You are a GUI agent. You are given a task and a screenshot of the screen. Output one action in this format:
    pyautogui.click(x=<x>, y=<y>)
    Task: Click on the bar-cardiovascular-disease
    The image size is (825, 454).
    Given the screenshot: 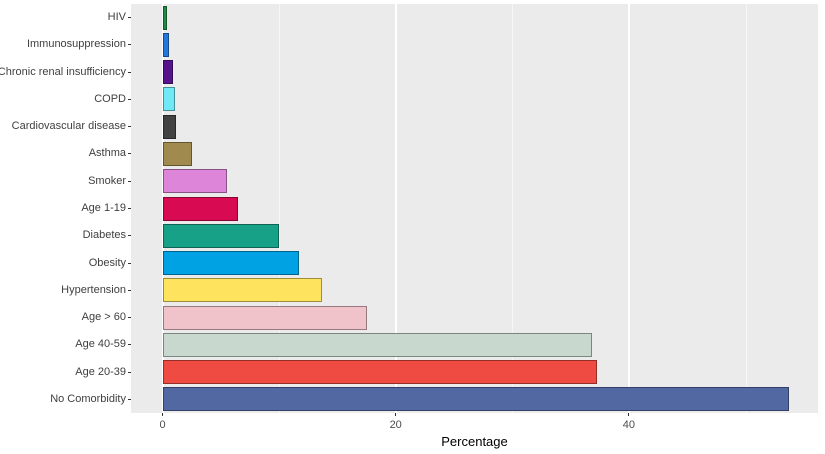 What is the action you would take?
    pyautogui.click(x=169, y=126)
    